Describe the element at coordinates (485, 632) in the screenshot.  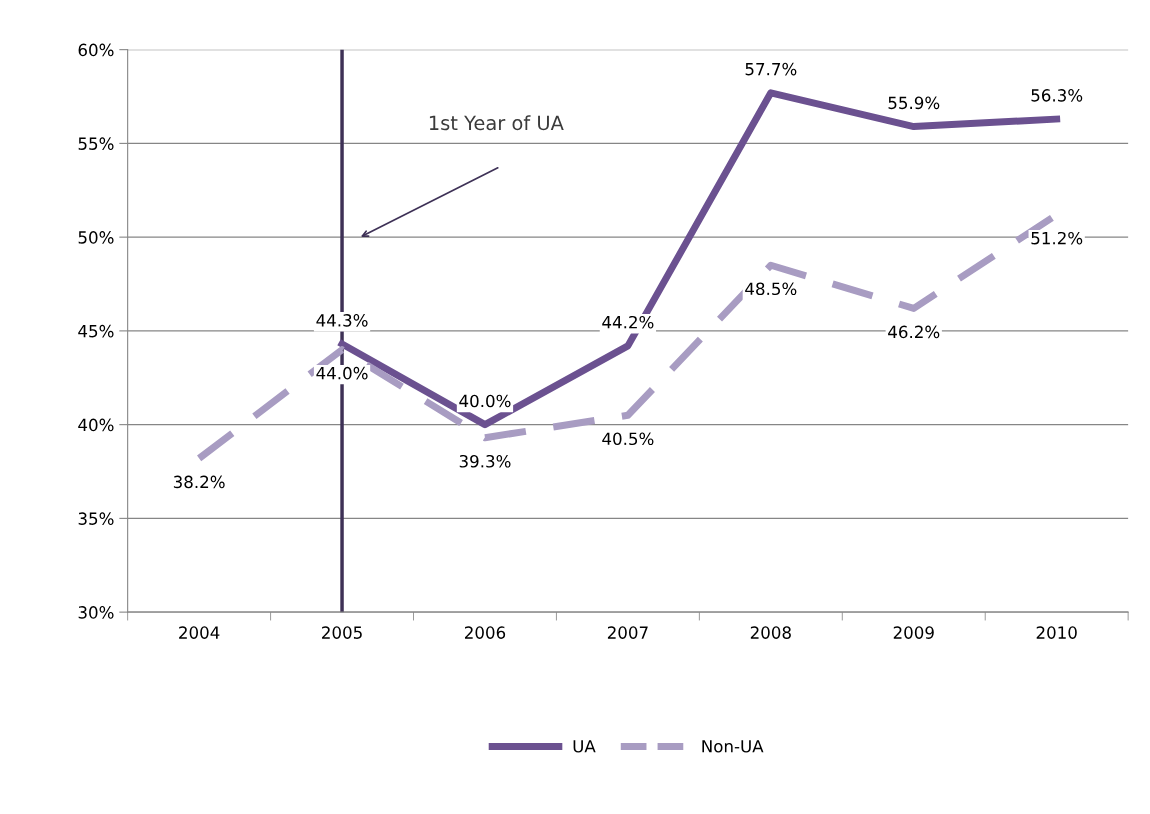
I see `x-tick-label: 2006` at that location.